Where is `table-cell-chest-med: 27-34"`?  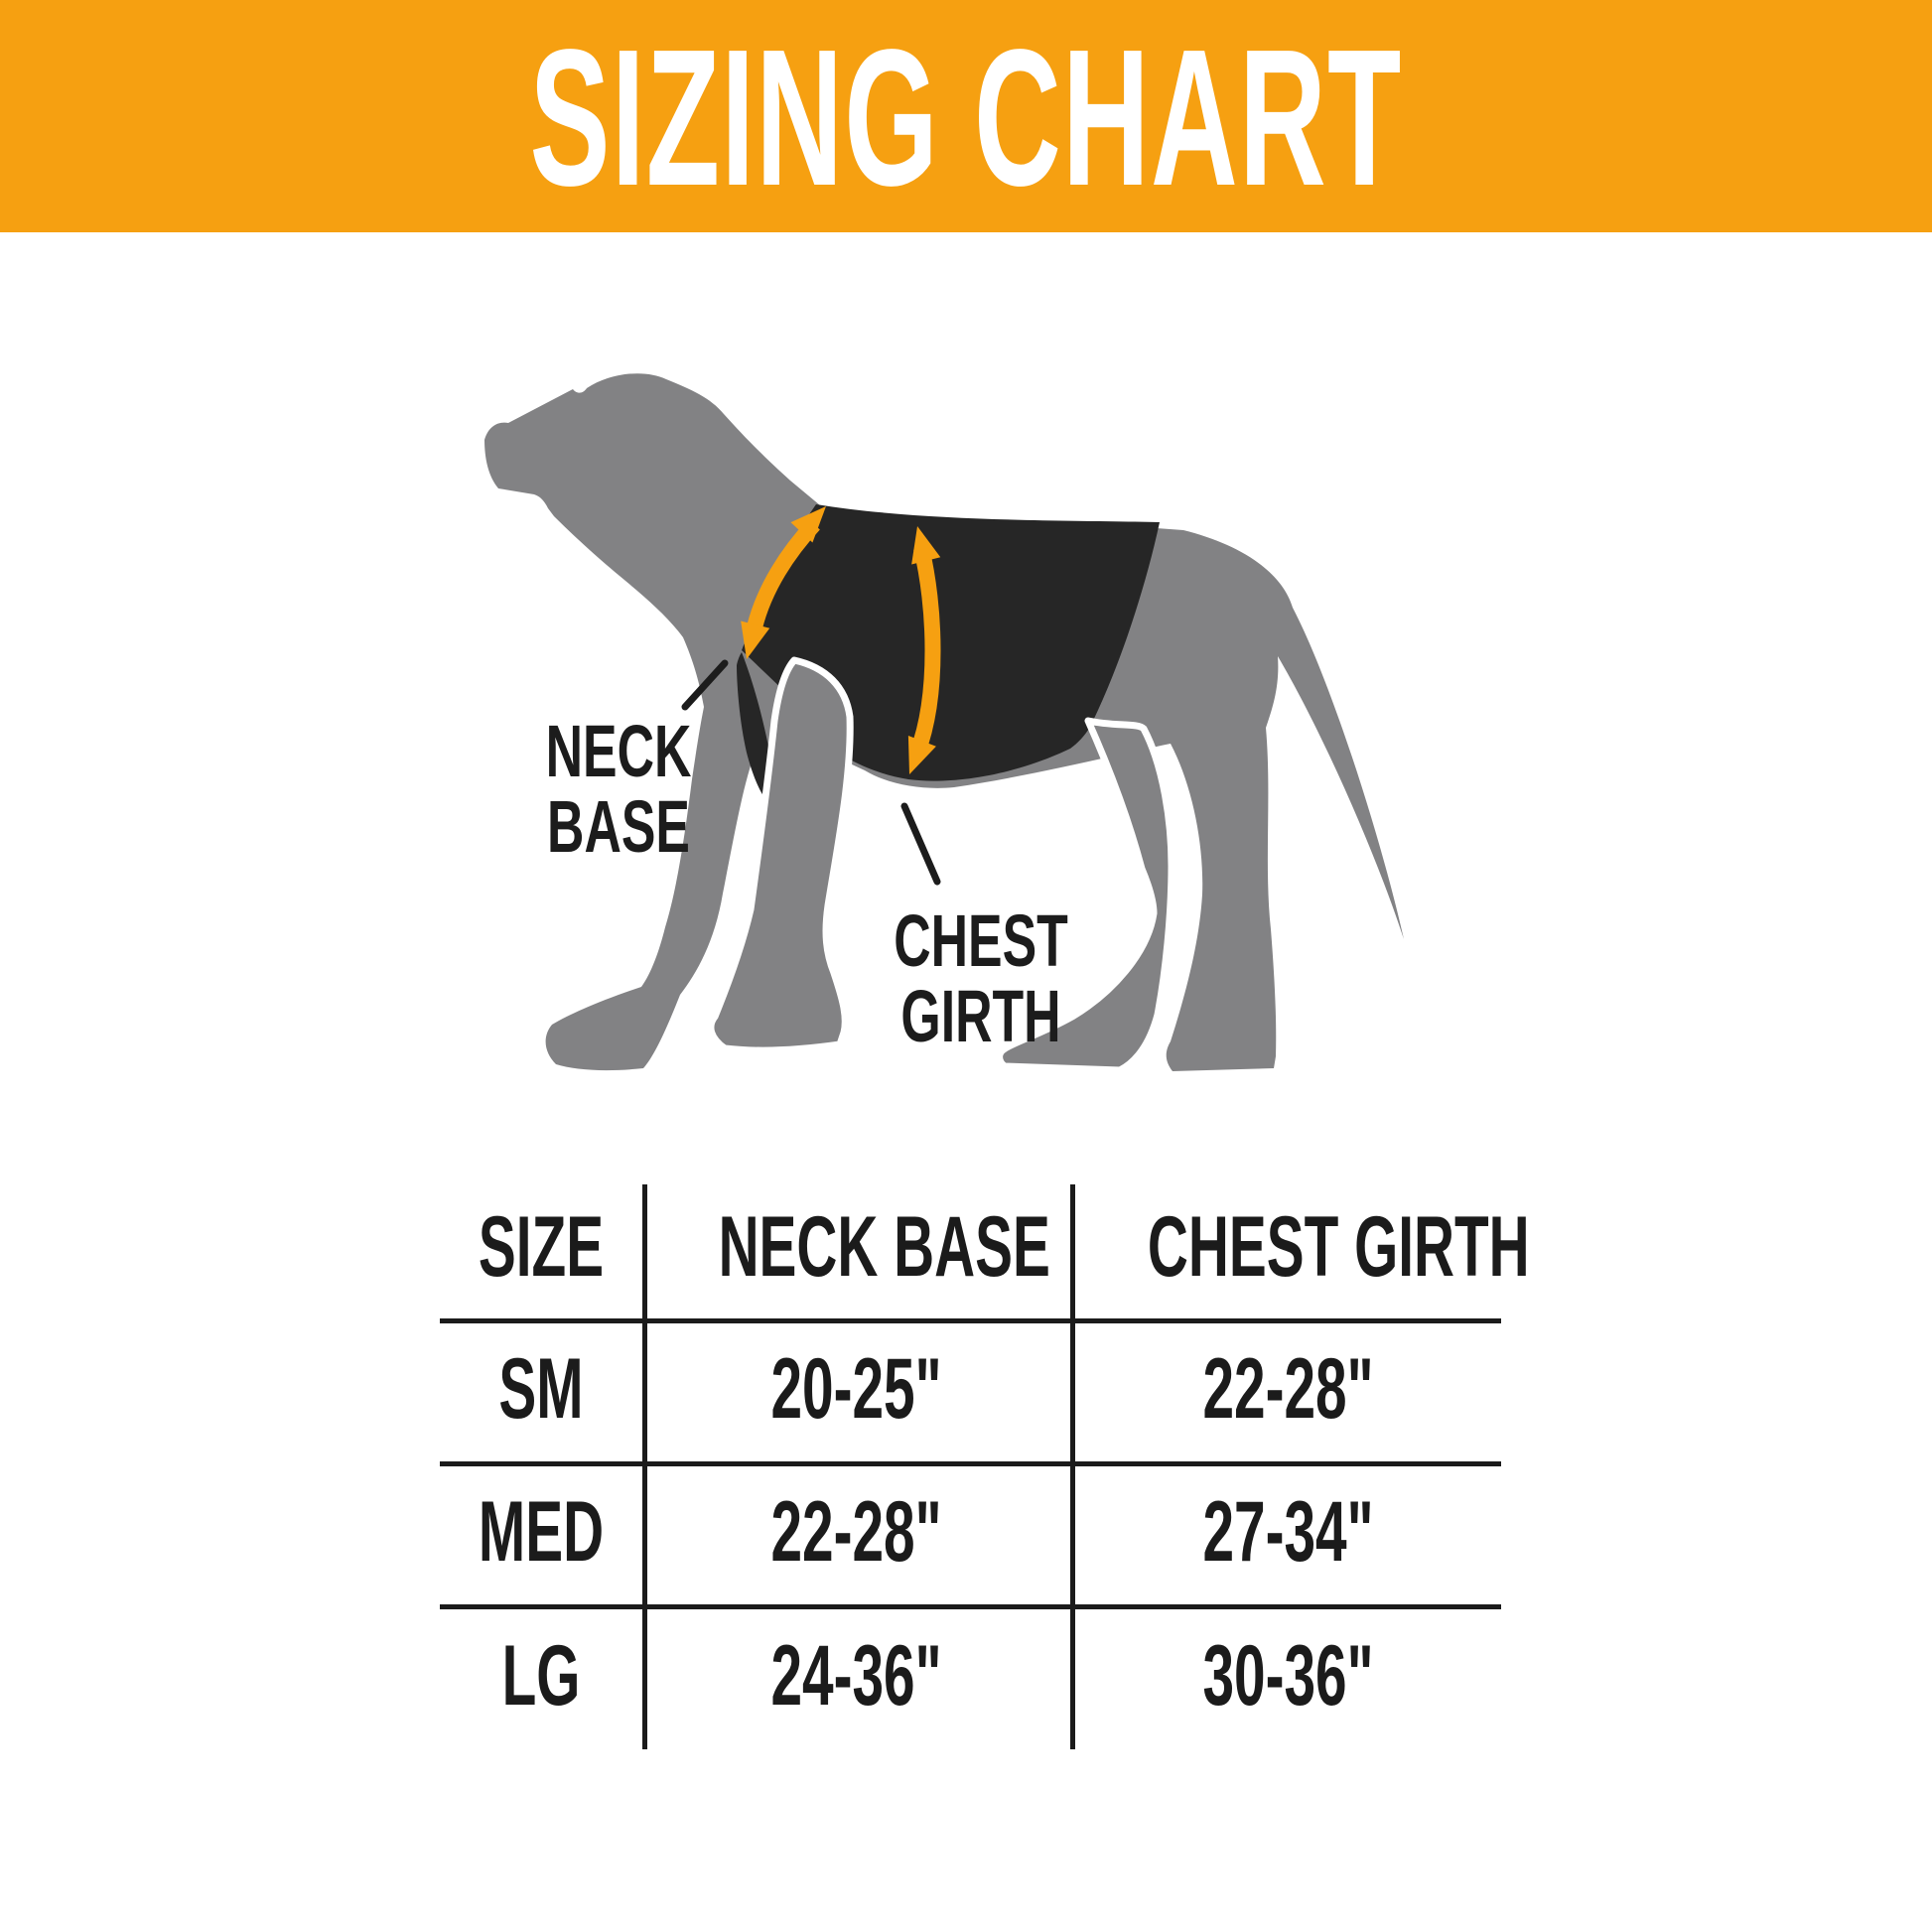
table-cell-chest-med: 27-34" is located at coordinates (1288, 1532).